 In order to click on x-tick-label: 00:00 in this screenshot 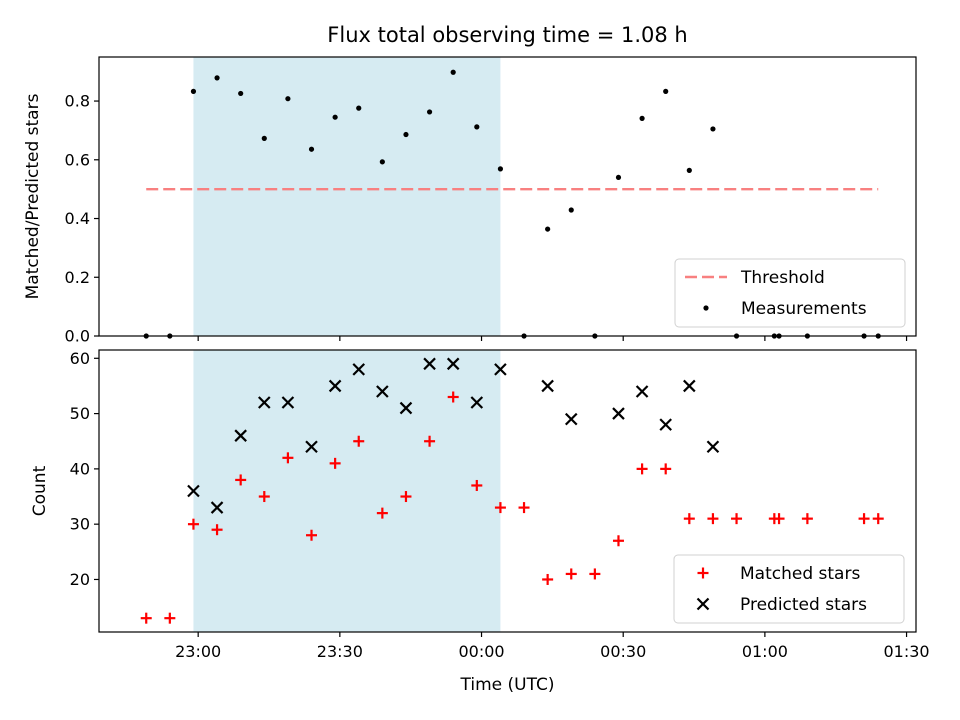, I will do `click(481, 651)`.